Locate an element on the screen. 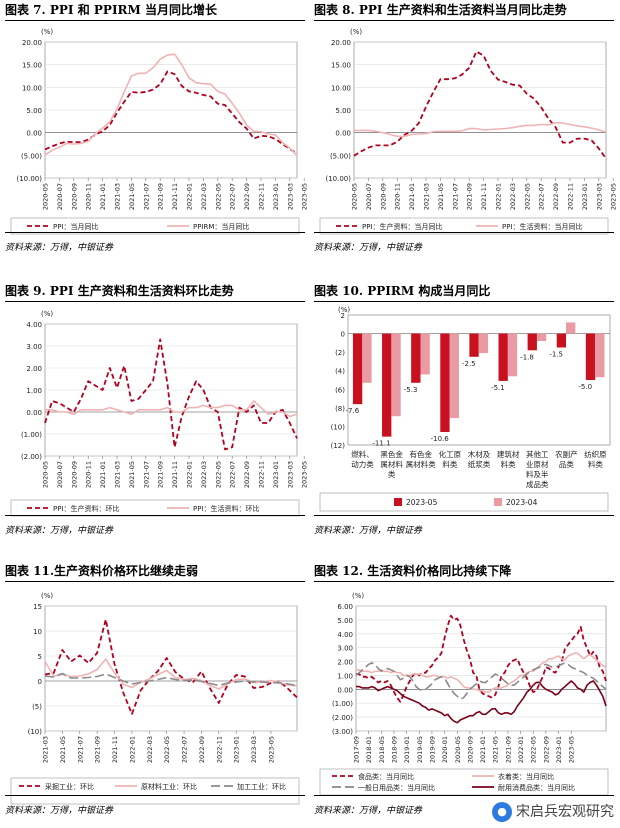 The image size is (620, 828). data-label: -1.5 is located at coordinates (556, 355).